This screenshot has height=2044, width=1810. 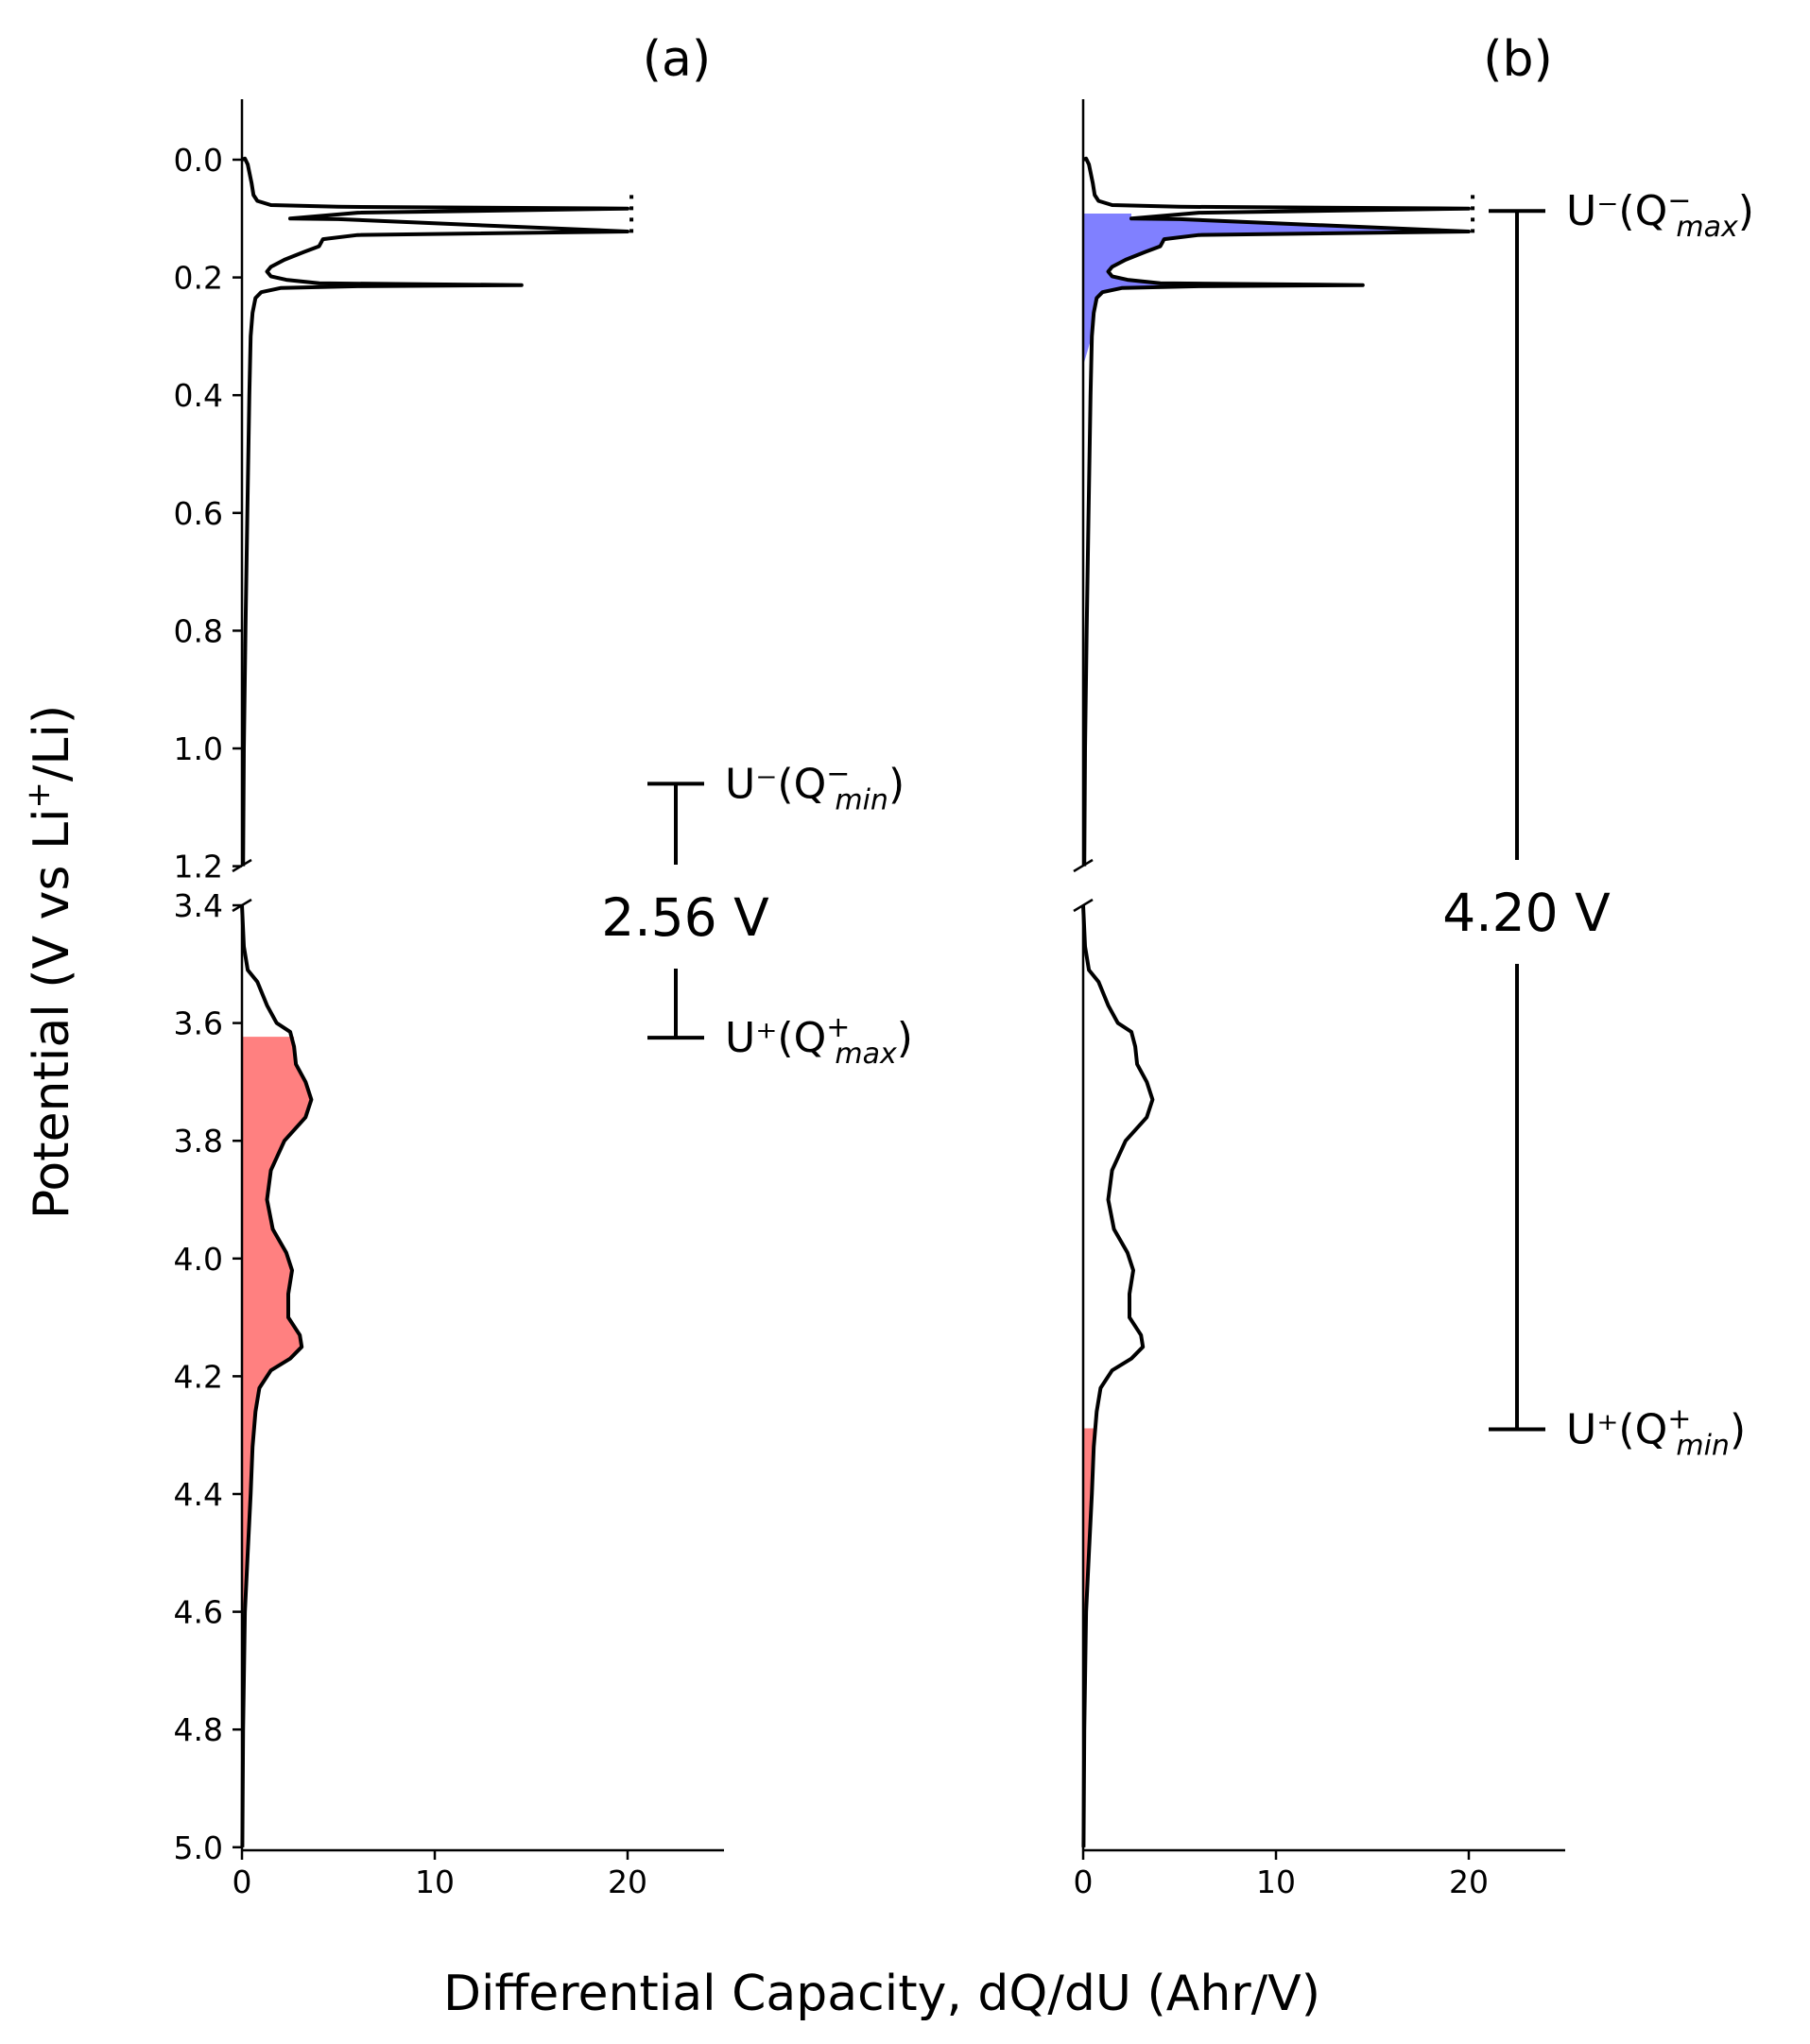 What do you see at coordinates (1616, 1429) in the screenshot?
I see `u-label-lower-b-main: U⁺(Q` at bounding box center [1616, 1429].